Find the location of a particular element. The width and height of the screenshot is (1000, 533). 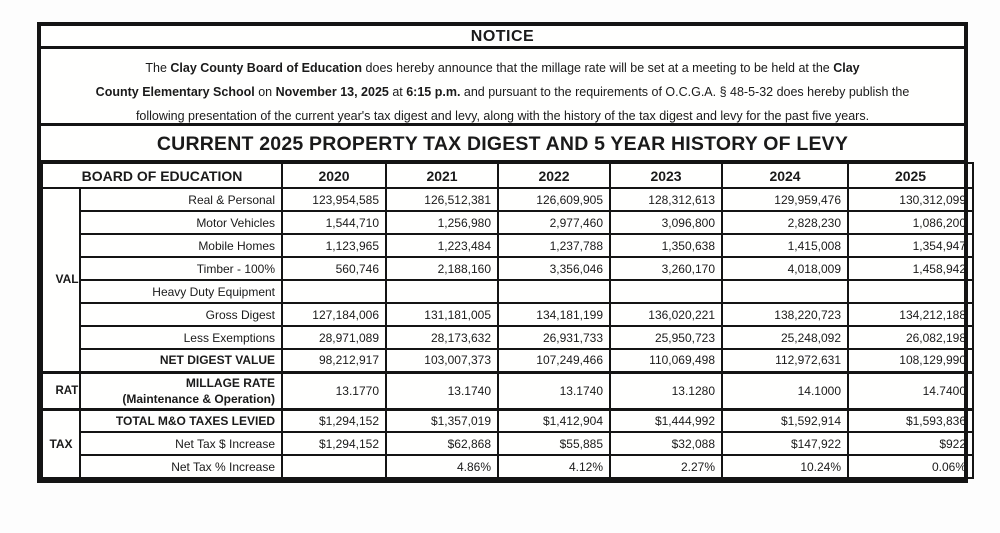

value-cell: $55,885 is located at coordinates (554, 444).